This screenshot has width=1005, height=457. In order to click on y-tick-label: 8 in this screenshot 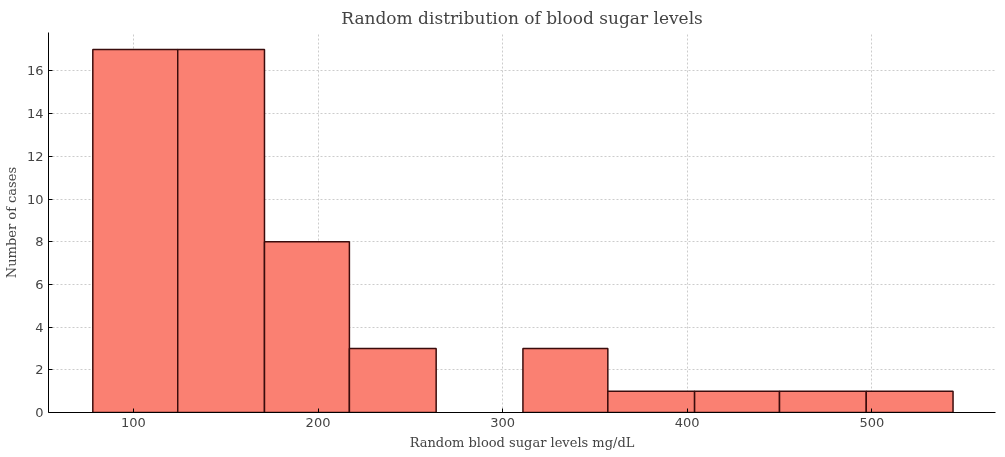, I will do `click(39, 242)`.